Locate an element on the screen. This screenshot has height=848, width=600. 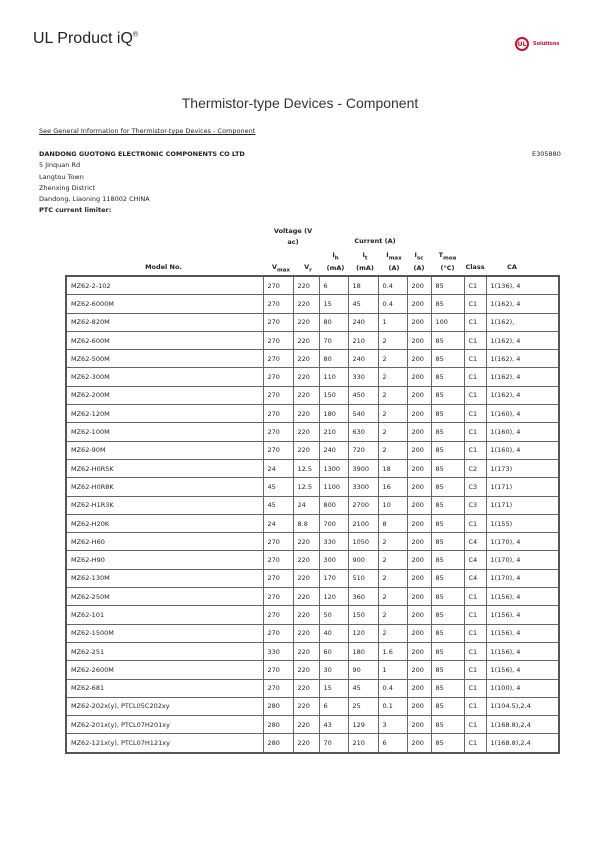
cell-it: 450 is located at coordinates (363, 395).